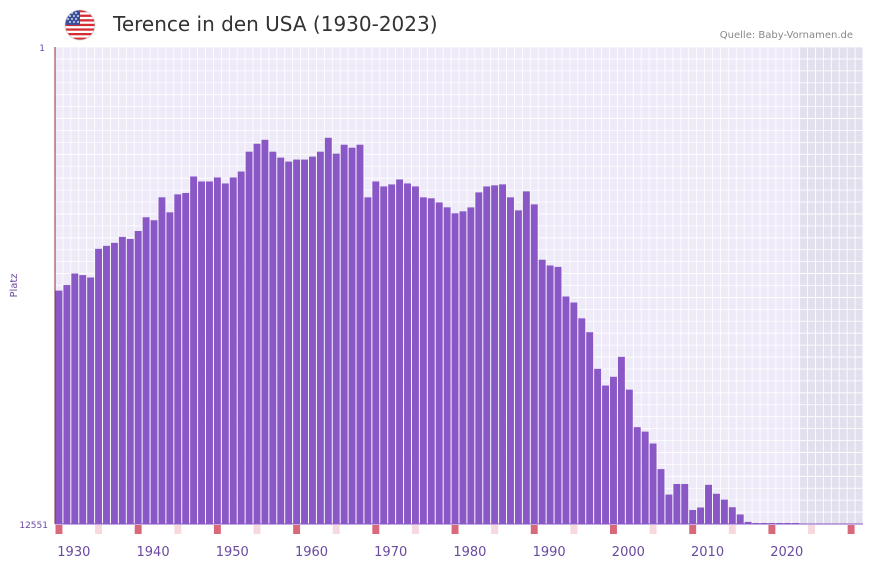 The image size is (873, 567). What do you see at coordinates (225, 353) in the screenshot?
I see `bar-1949` at bounding box center [225, 353].